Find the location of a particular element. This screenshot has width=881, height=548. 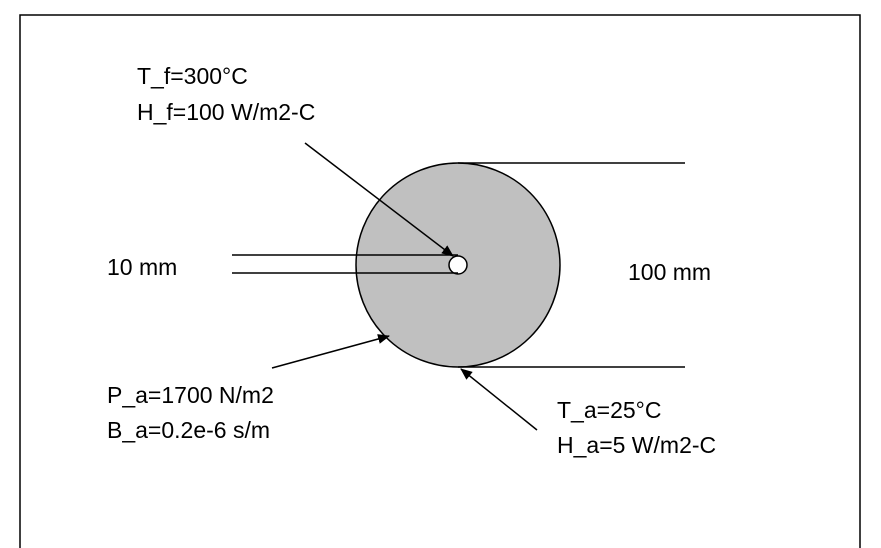

label: T_f=300°C is located at coordinates (192, 76).